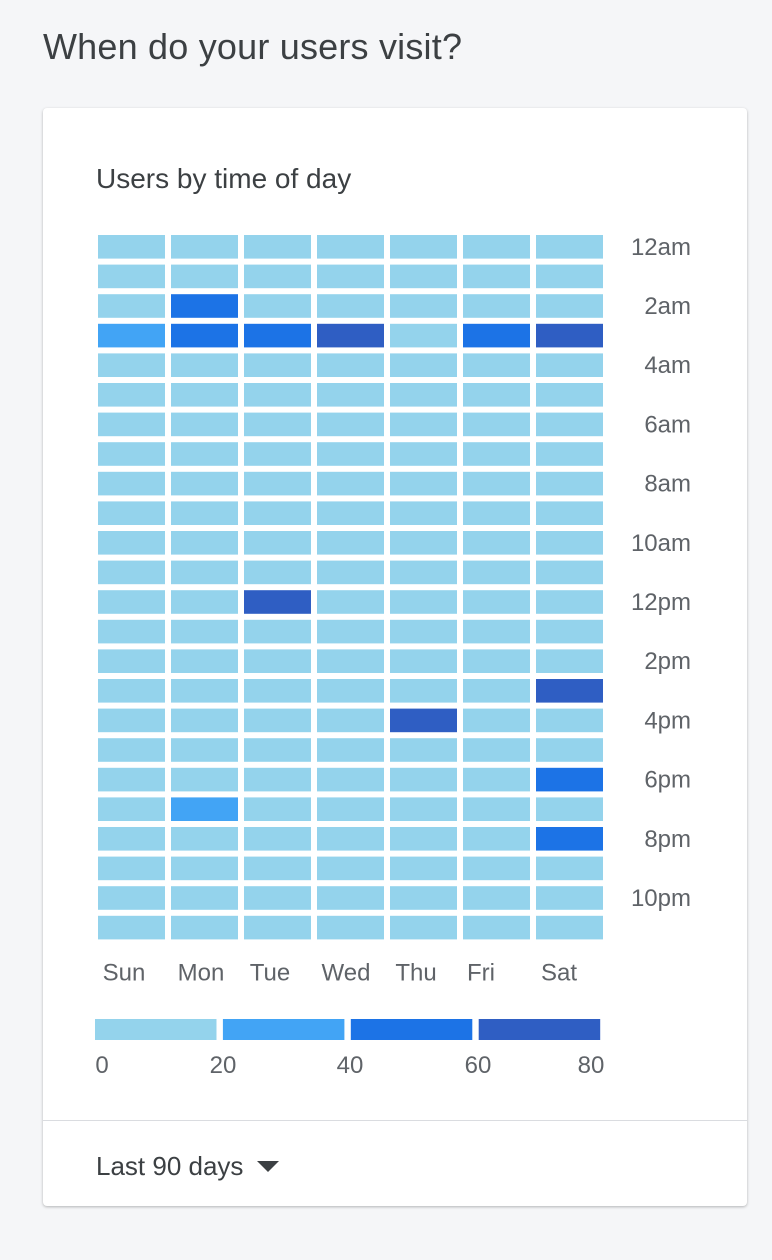 Image resolution: width=772 pixels, height=1260 pixels. Describe the element at coordinates (268, 1166) in the screenshot. I see `caret-down-icon` at that location.